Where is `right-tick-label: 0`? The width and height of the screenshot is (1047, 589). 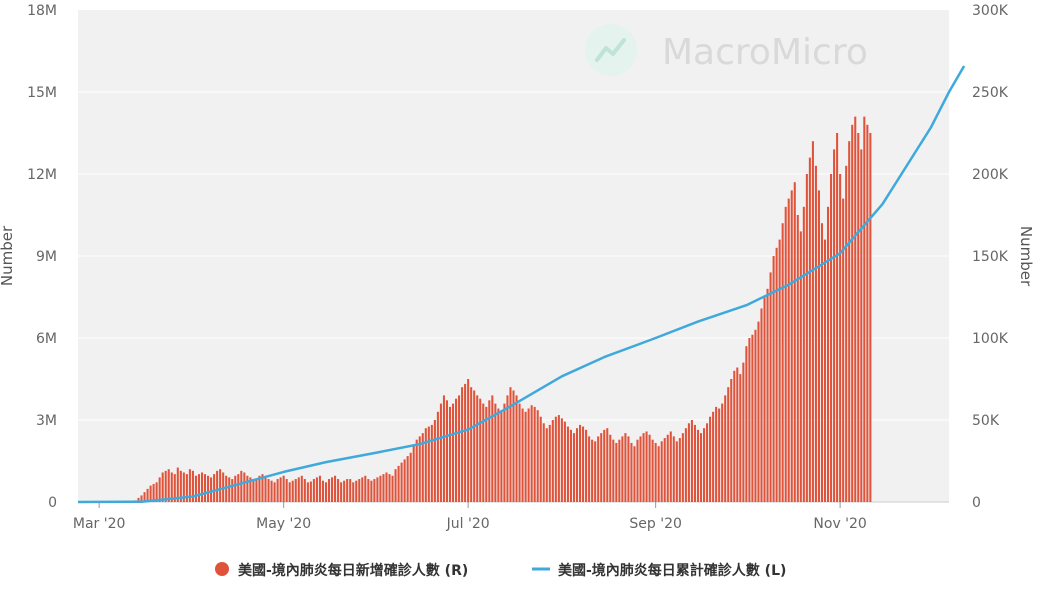 right-tick-label: 0 is located at coordinates (976, 503).